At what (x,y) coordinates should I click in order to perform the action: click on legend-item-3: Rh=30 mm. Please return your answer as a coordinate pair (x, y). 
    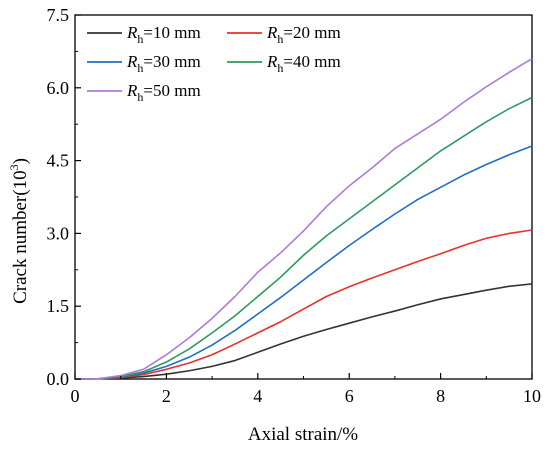
    Looking at the image, I should click on (144, 63).